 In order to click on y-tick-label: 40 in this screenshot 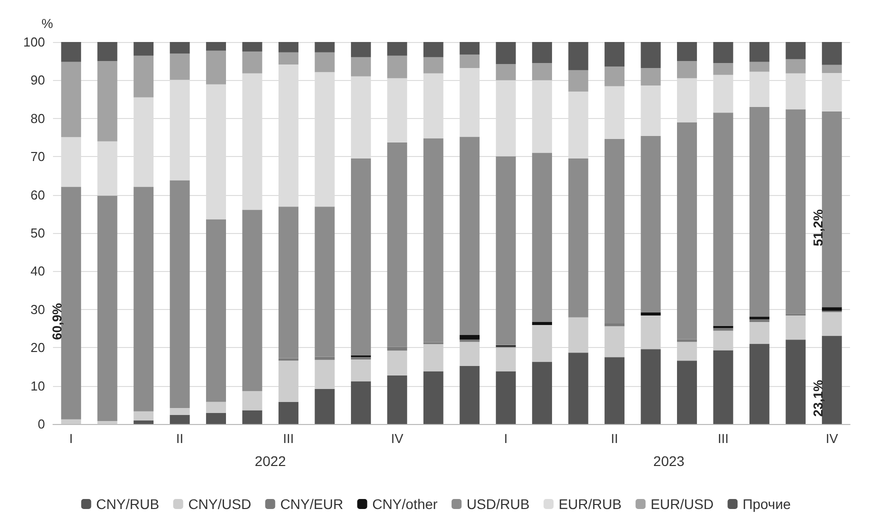, I will do `click(37, 271)`.